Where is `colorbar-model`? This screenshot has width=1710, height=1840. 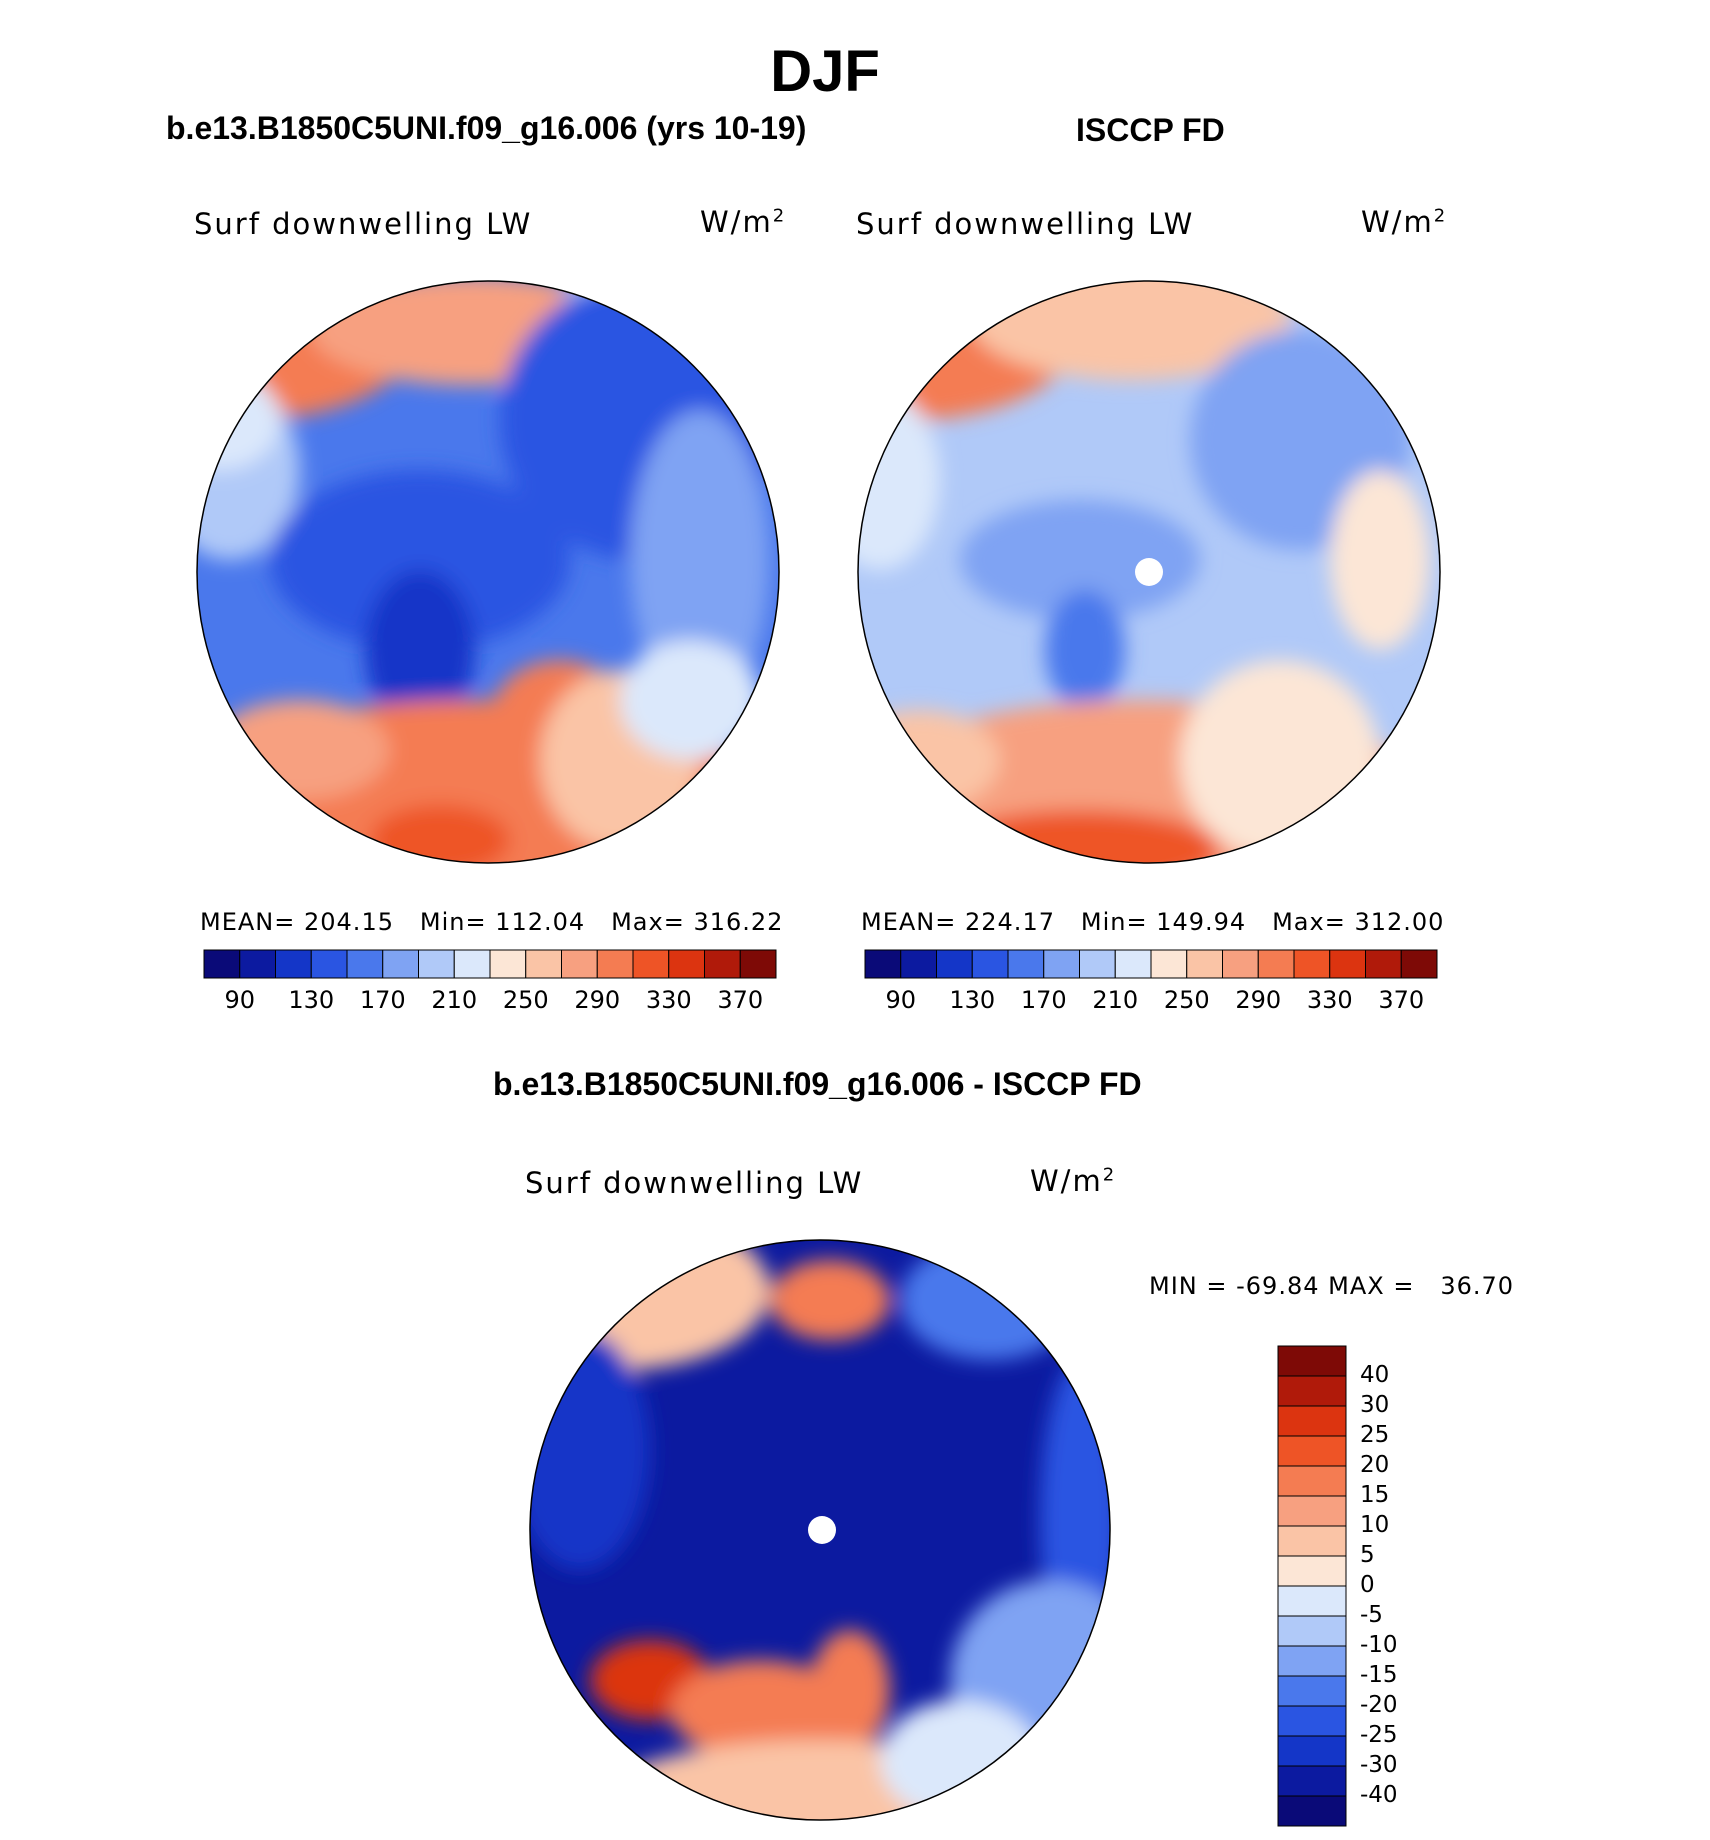 colorbar-model is located at coordinates (490, 964).